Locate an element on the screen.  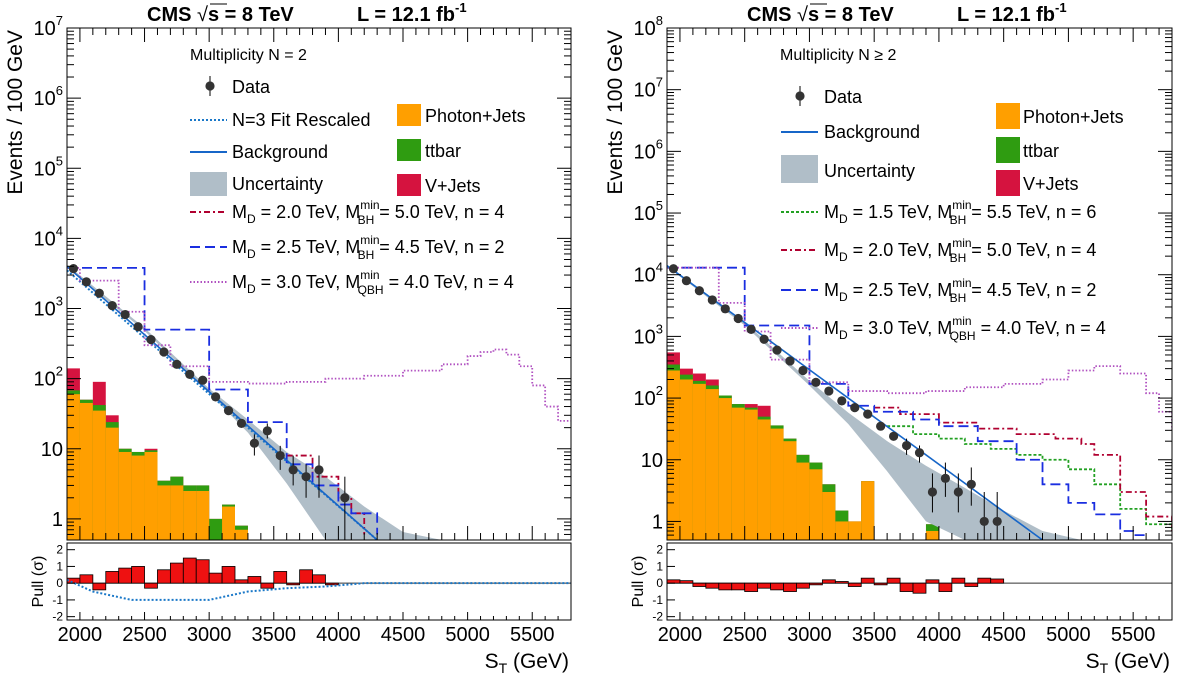
signal-legend-label: MD = 3.0 TeV, Mmin QBH = 4.0 TeV, n = 4 is located at coordinates (373, 282).